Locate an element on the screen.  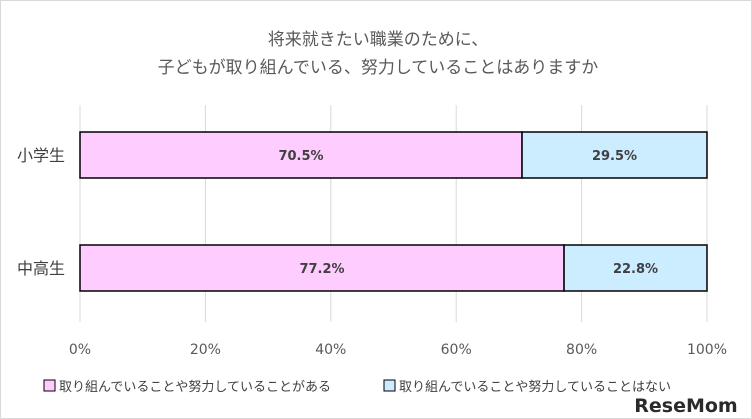
data-label-1-series-0: 77.2% is located at coordinates (321, 269).